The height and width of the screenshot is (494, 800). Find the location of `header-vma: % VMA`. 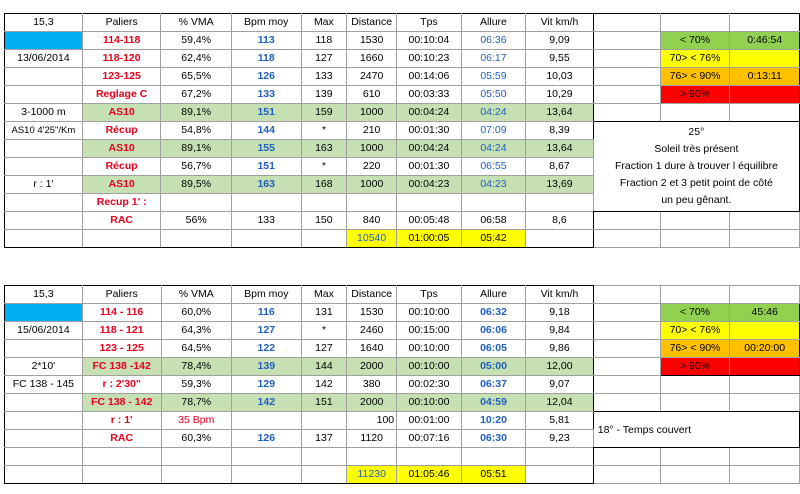

header-vma: % VMA is located at coordinates (196, 22).